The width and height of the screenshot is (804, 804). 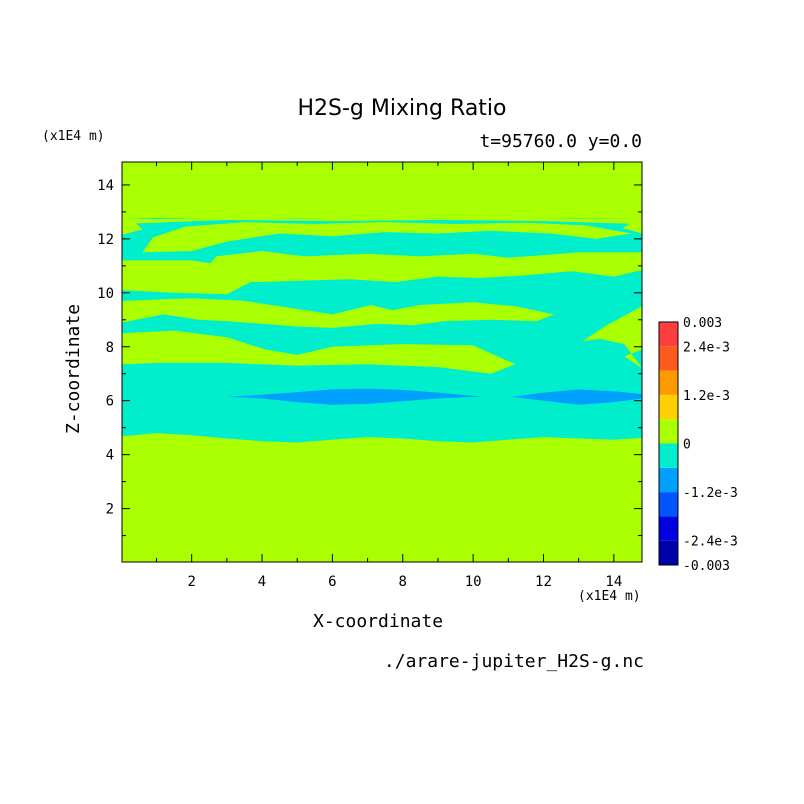 I want to click on colorbar-frame, so click(x=668, y=443).